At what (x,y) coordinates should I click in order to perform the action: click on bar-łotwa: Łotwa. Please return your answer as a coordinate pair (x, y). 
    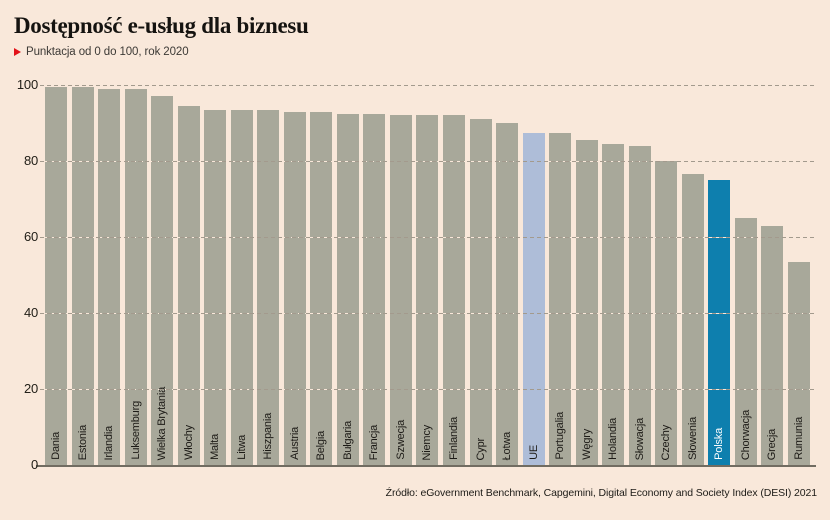
    Looking at the image, I should click on (507, 294).